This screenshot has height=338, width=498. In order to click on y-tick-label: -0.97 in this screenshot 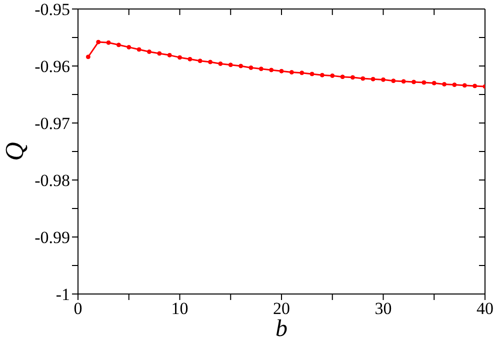, I will do `click(52, 124)`.